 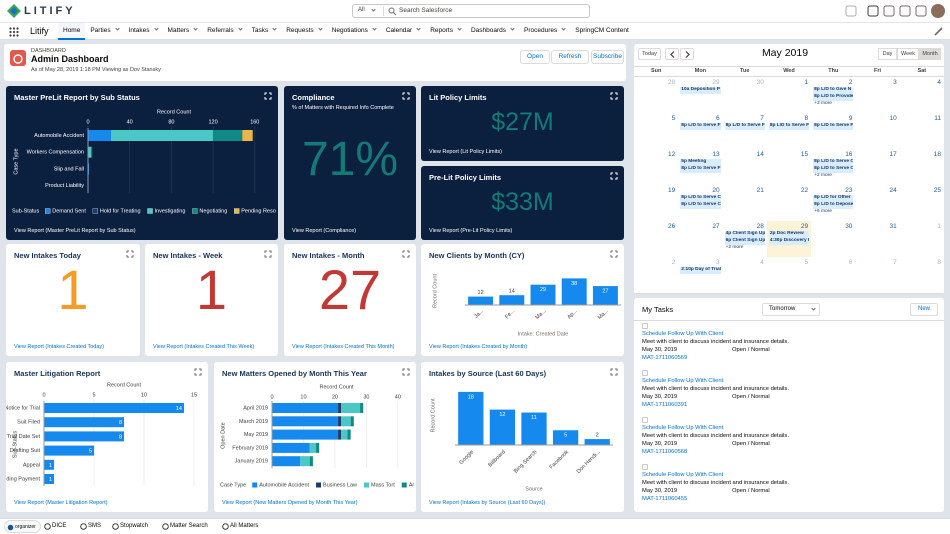 What do you see at coordinates (61, 503) in the screenshot?
I see `view-report-link: View Report (Master Litigation Report)` at bounding box center [61, 503].